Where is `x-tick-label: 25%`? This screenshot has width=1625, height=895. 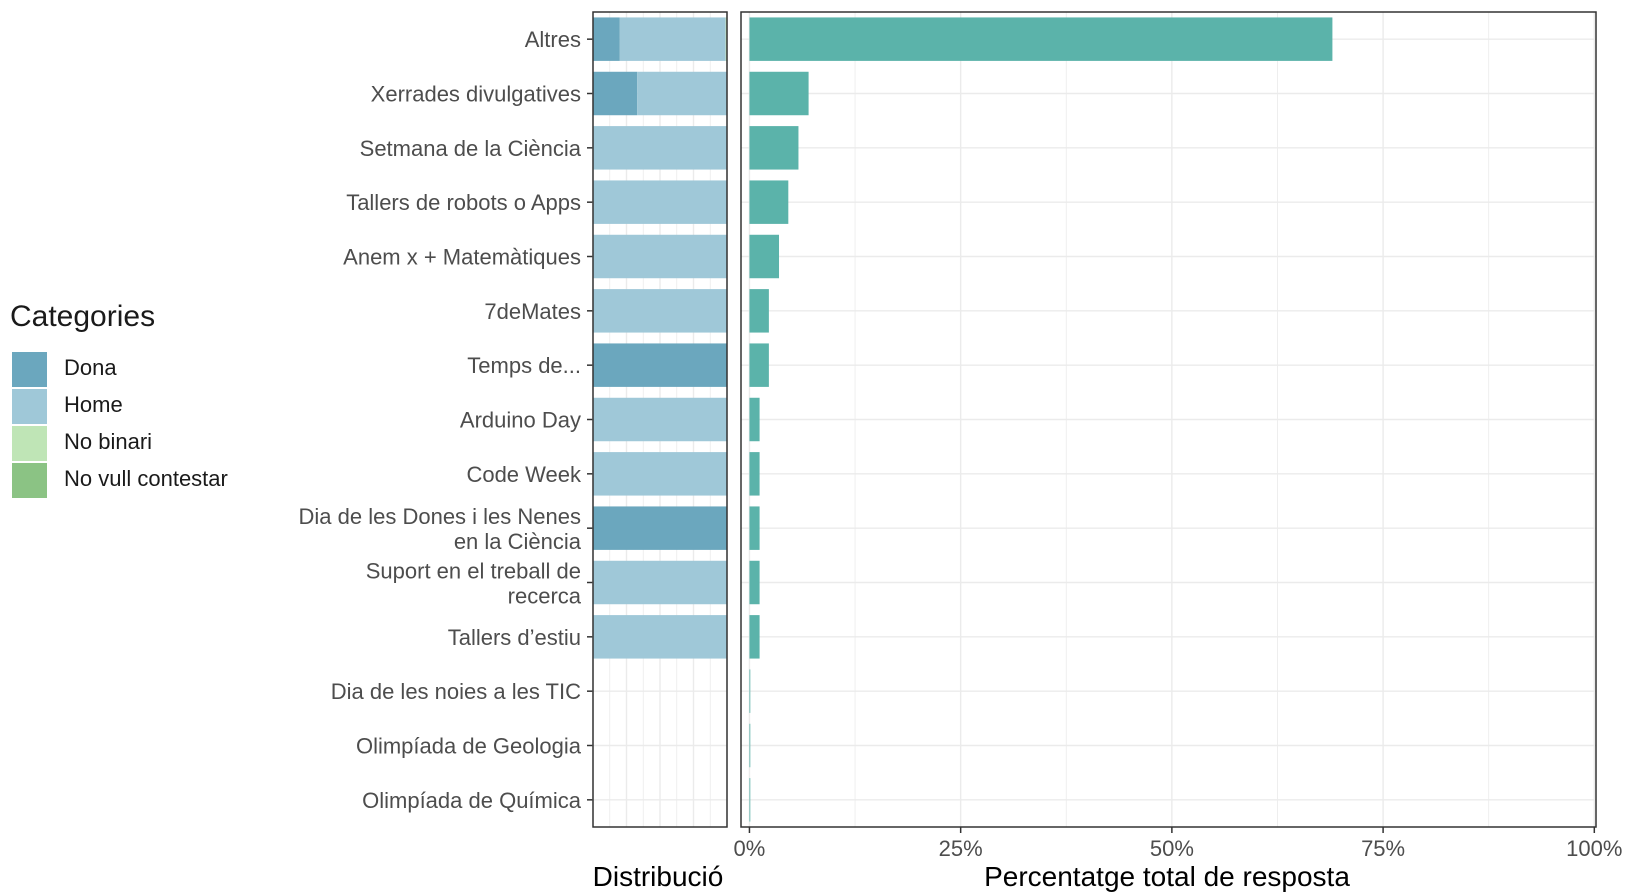 x-tick-label: 25% is located at coordinates (961, 848).